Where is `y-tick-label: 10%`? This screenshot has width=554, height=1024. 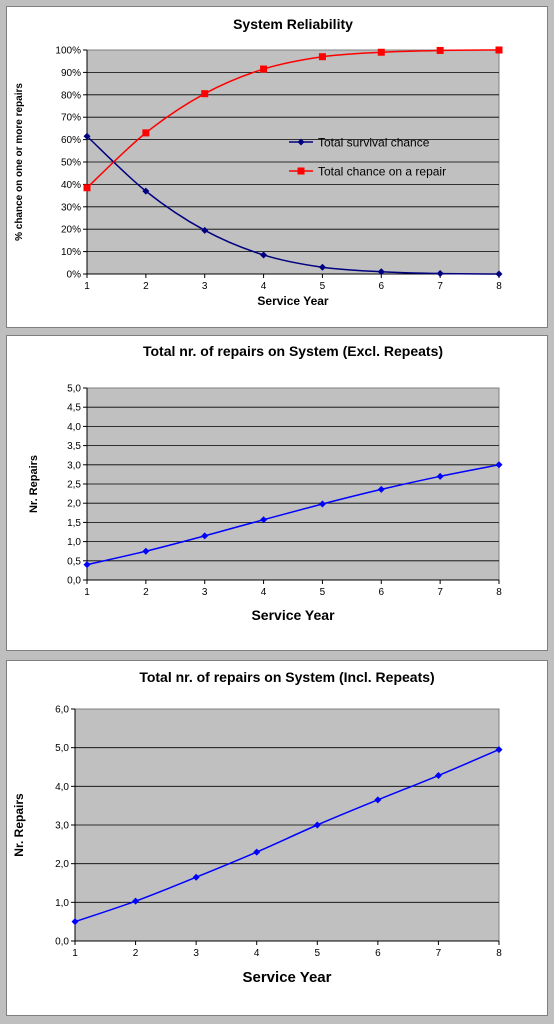 y-tick-label: 10% is located at coordinates (71, 252).